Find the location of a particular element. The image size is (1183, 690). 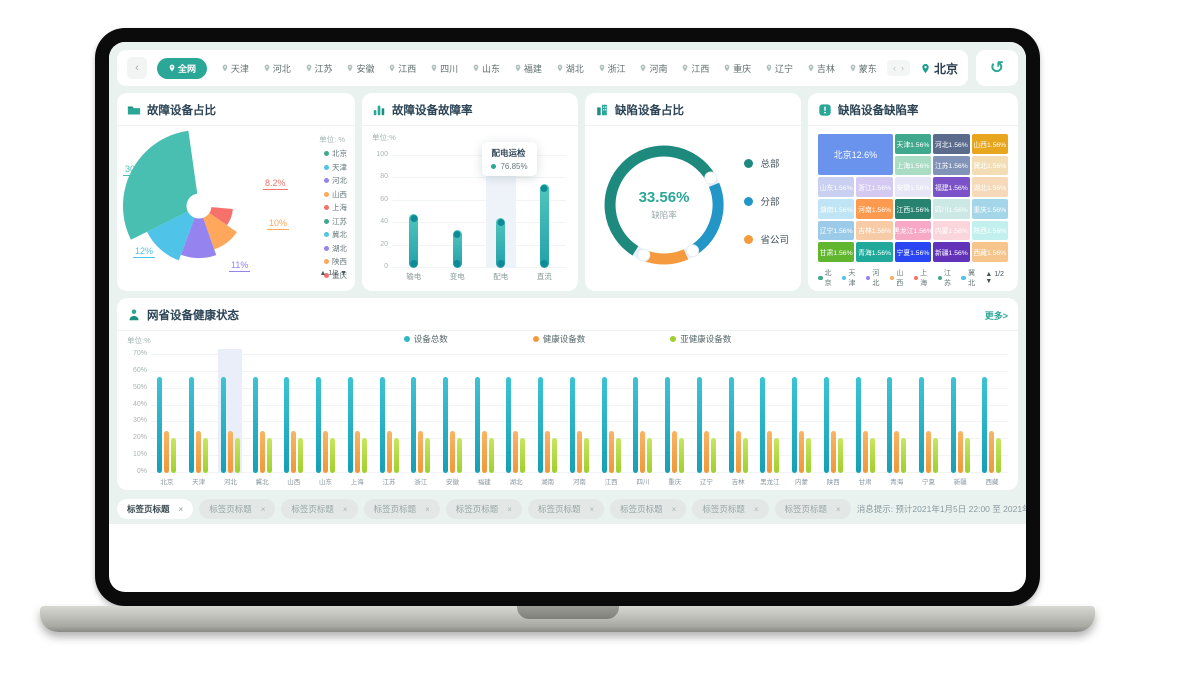

health-group-重庆: 重庆 is located at coordinates (675, 420).